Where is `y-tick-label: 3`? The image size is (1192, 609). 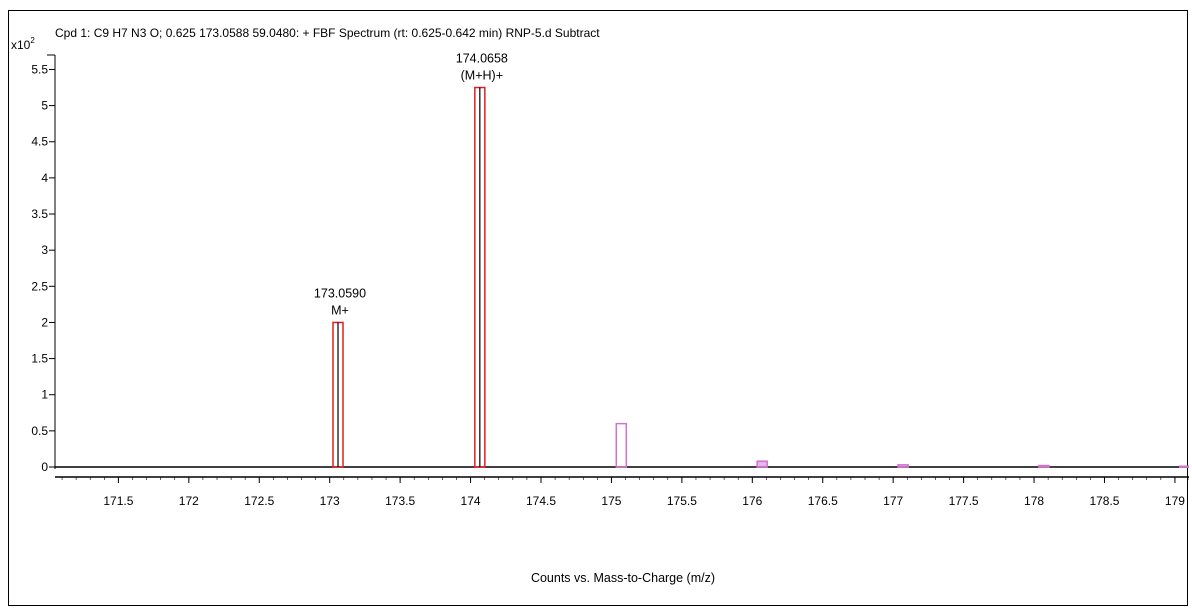
y-tick-label: 3 is located at coordinates (44, 250).